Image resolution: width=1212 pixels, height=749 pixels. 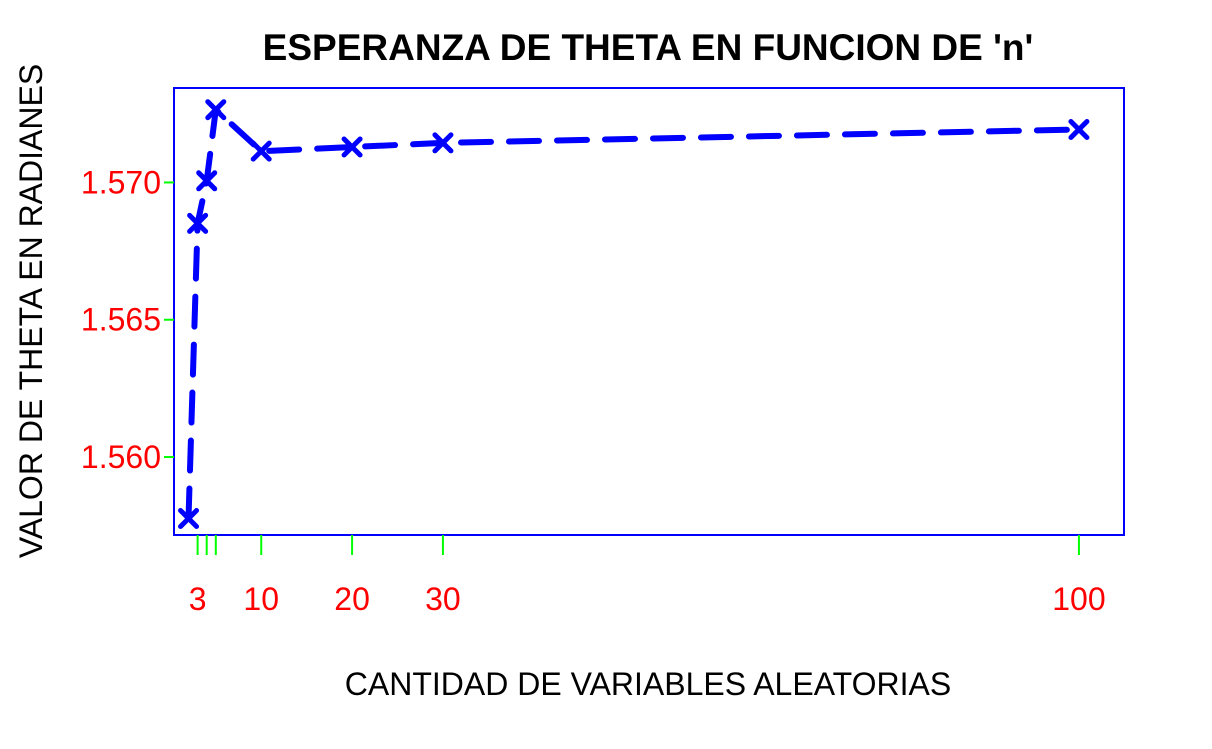 I want to click on y-axis: 1.560 1.565 1.570, so click(x=127, y=319).